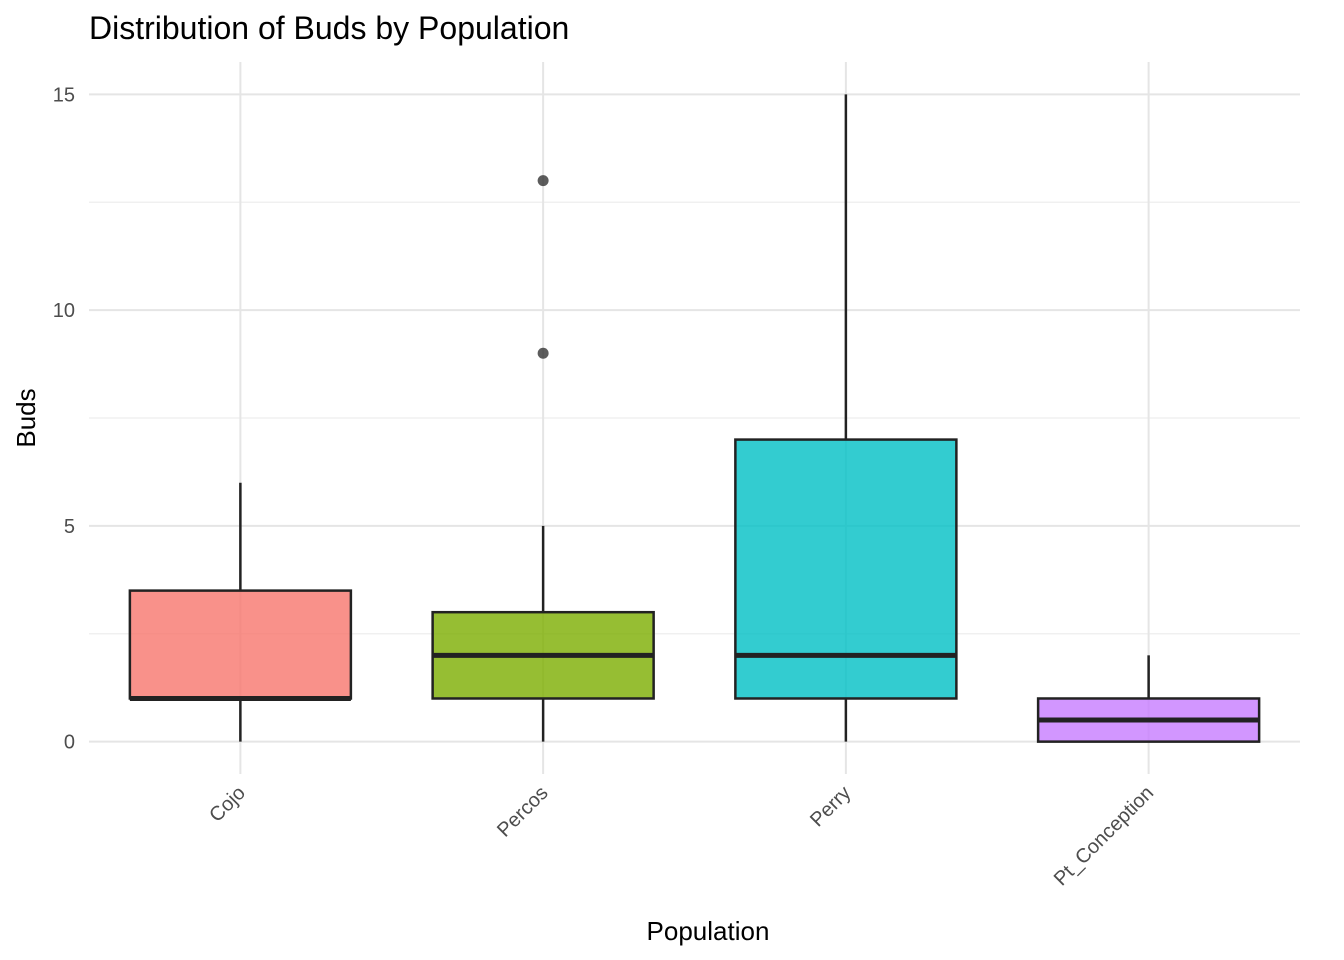  What do you see at coordinates (543, 458) in the screenshot?
I see `box-percos` at bounding box center [543, 458].